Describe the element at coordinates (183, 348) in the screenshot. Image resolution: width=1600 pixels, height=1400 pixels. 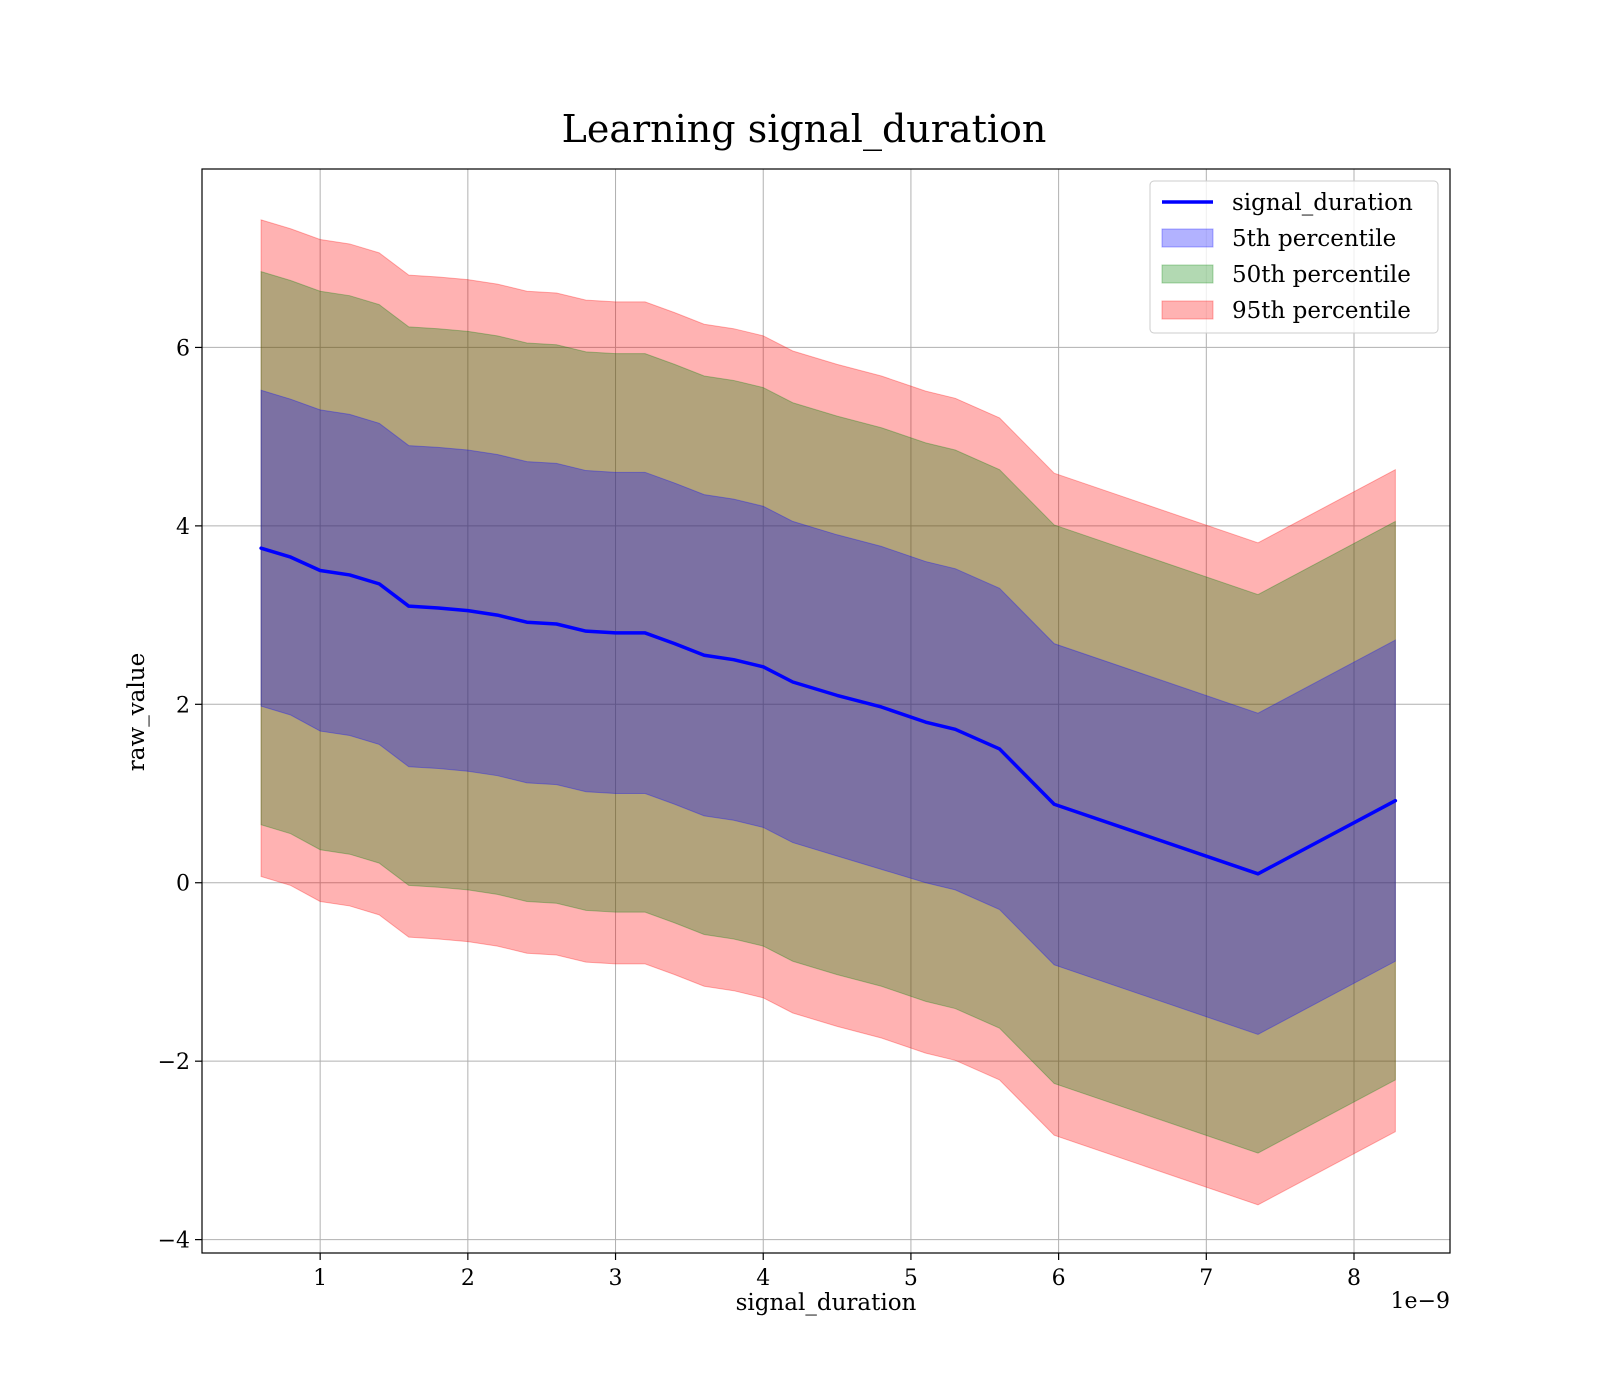
I see `y-tick-label: 6` at that location.